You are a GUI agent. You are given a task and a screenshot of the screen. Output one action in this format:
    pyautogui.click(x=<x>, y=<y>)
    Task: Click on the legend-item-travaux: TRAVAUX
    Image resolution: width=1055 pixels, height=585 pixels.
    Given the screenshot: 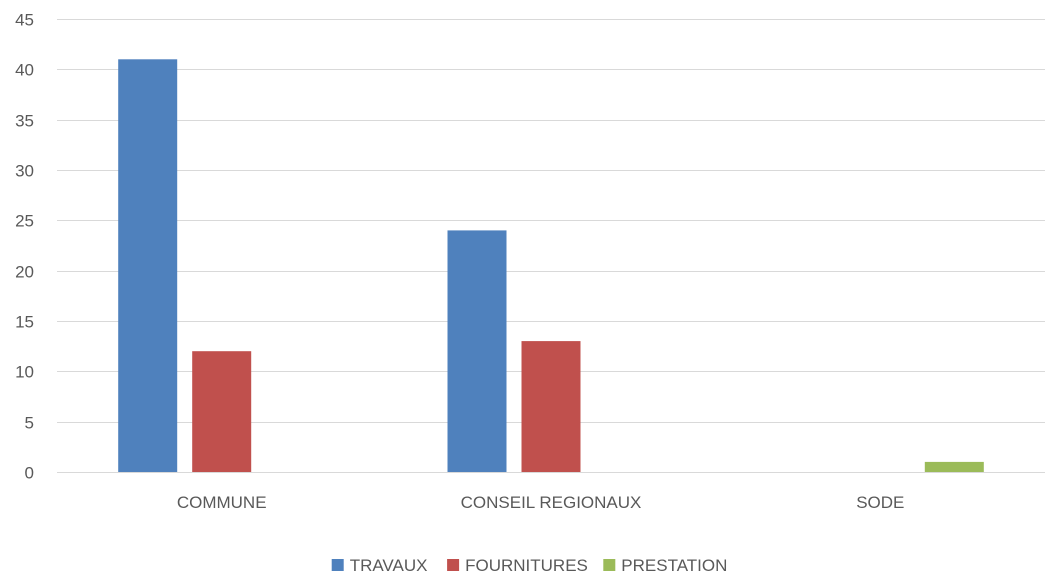 What is the action you would take?
    pyautogui.click(x=379, y=565)
    